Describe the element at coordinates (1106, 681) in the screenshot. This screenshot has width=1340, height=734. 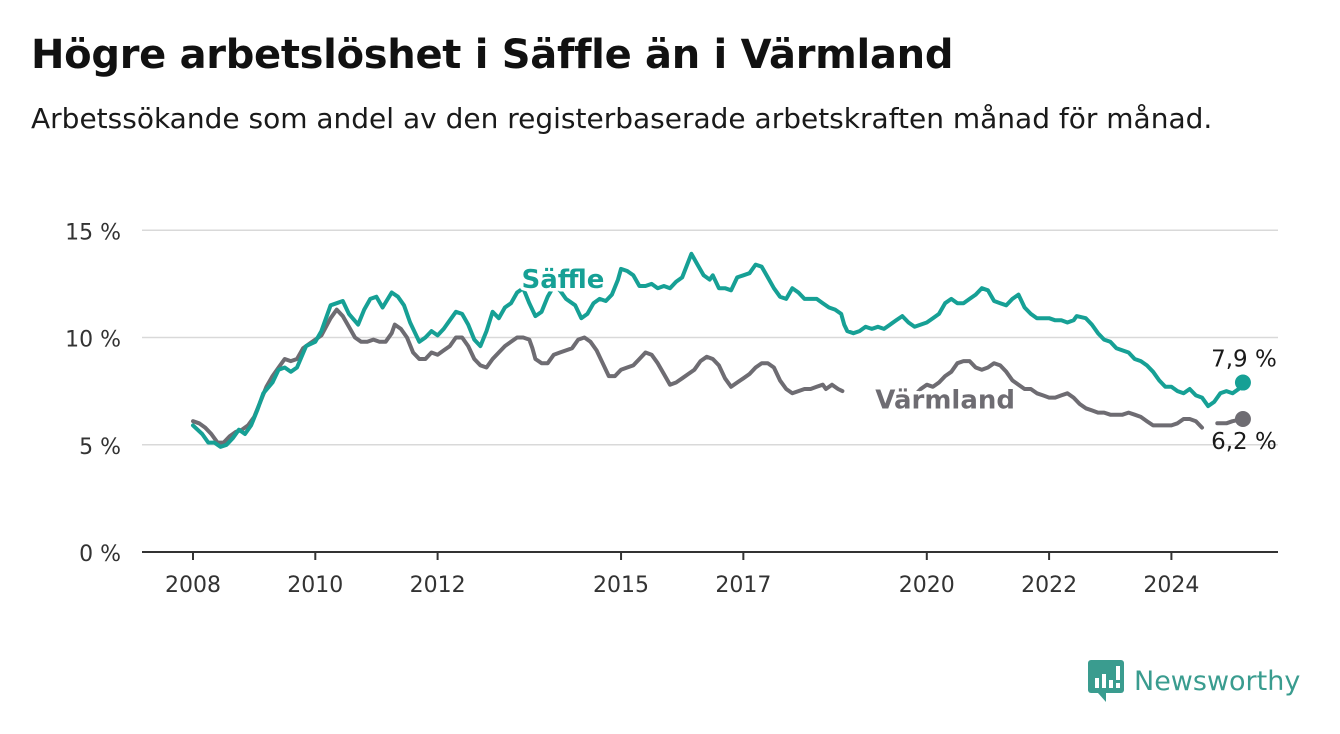
I see `bar-chart-logo-icon` at that location.